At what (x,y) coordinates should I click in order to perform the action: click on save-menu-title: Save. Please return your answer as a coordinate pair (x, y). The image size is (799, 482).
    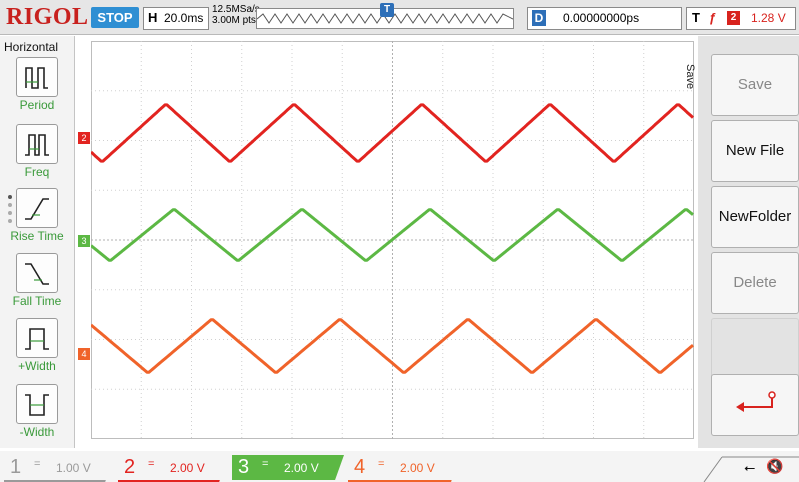
    Looking at the image, I should click on (690, 77).